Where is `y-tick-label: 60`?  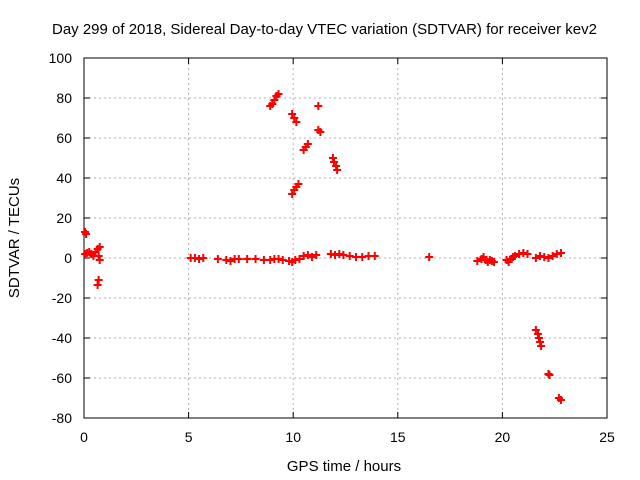 y-tick-label: 60 is located at coordinates (64, 138).